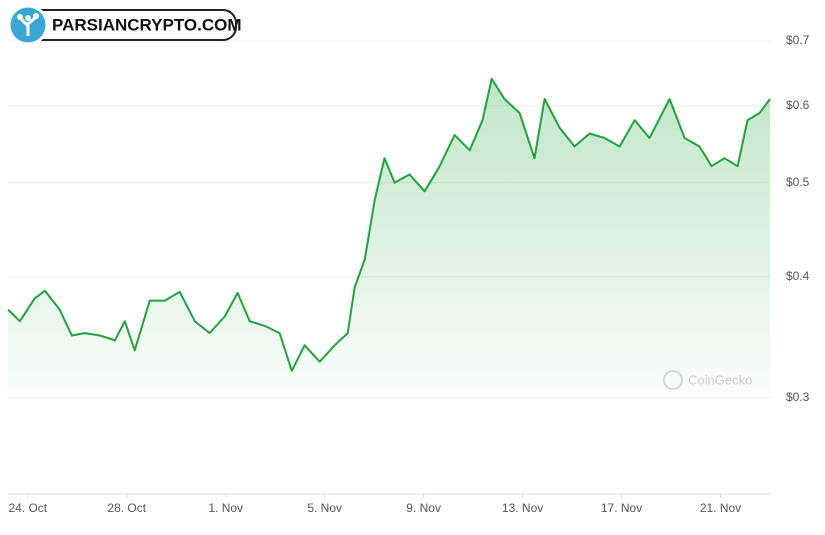  I want to click on logo: PARSIANCRYPTO.COM, so click(124, 25).